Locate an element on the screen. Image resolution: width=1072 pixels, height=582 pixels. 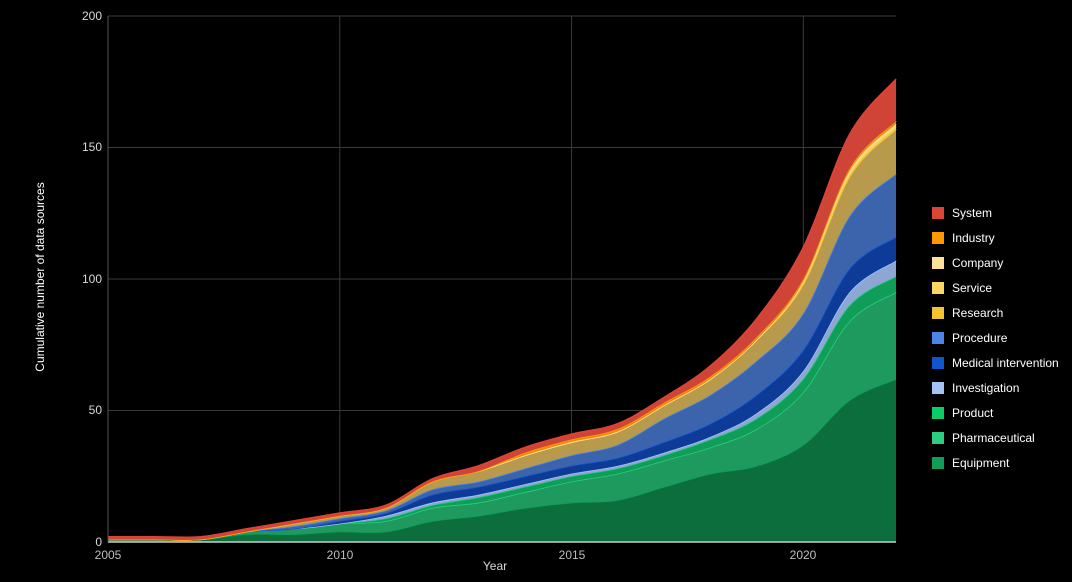
legend-label: Product is located at coordinates (973, 412).